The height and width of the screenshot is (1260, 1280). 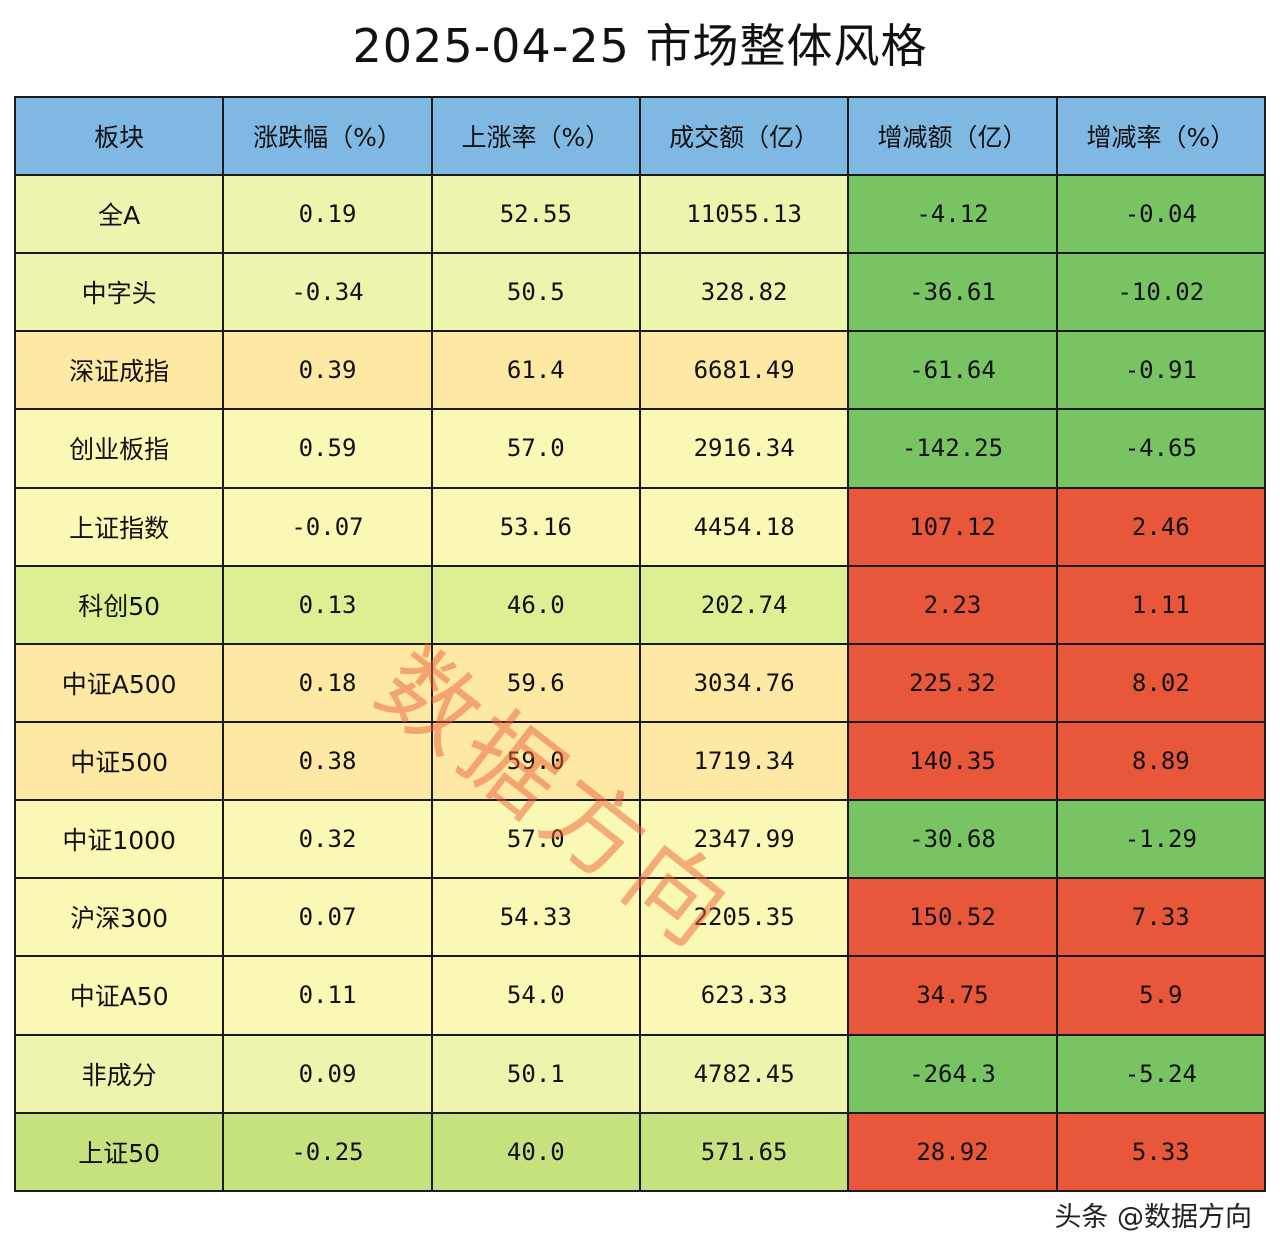 What do you see at coordinates (535, 1152) in the screenshot?
I see `cell-advance-rate: 40.0` at bounding box center [535, 1152].